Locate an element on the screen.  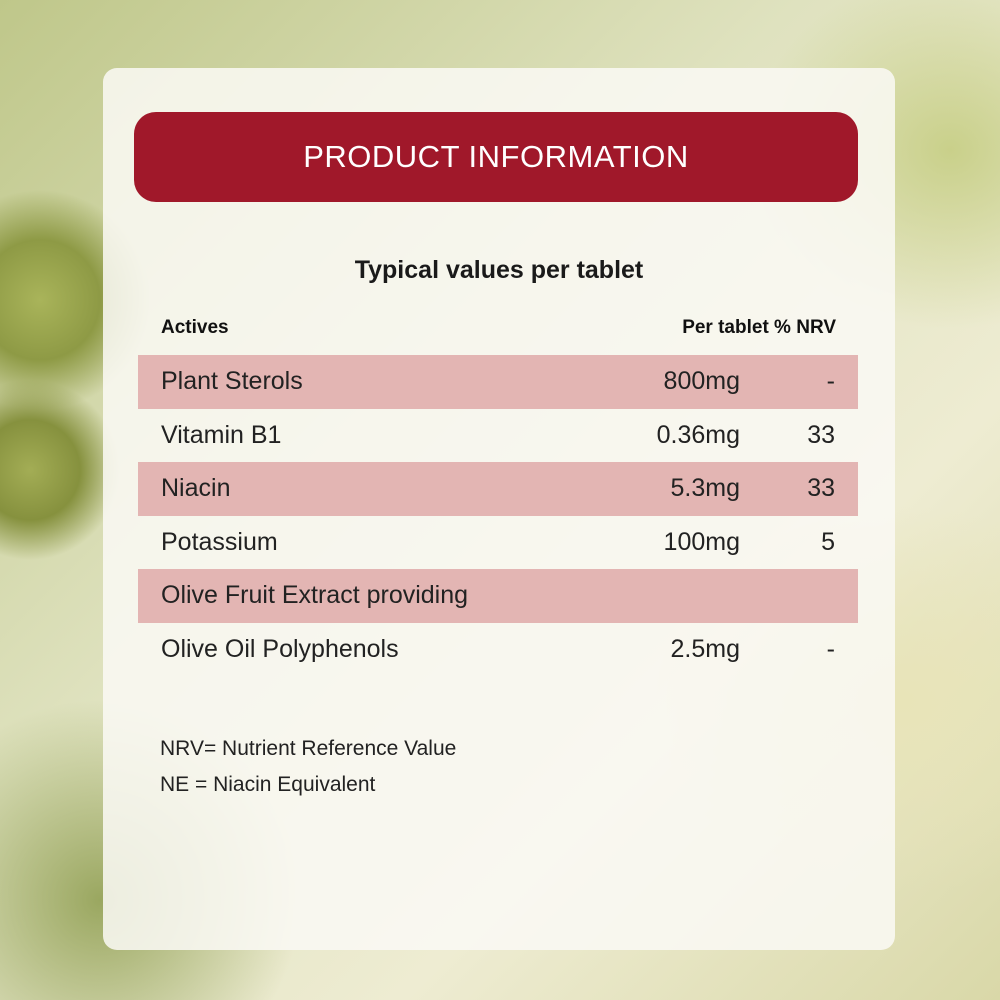
header-title: PRODUCT INFORMATION is located at coordinates (496, 156).